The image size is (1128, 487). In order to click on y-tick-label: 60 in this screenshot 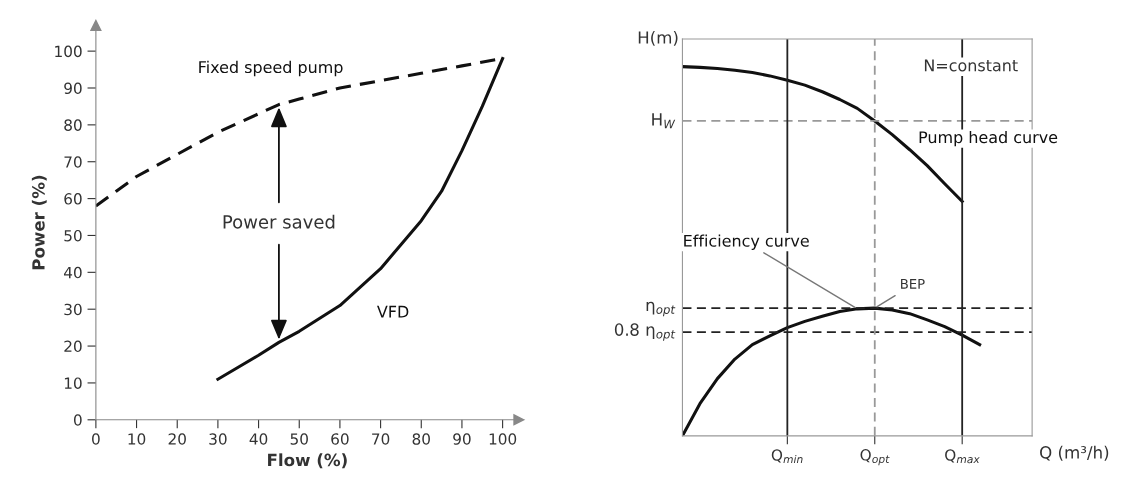, I will do `click(73, 199)`.